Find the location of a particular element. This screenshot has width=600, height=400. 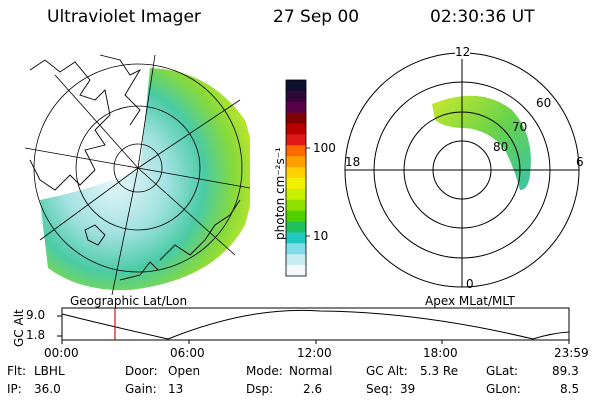

colorbar-tick-10: 10 is located at coordinates (321, 236).